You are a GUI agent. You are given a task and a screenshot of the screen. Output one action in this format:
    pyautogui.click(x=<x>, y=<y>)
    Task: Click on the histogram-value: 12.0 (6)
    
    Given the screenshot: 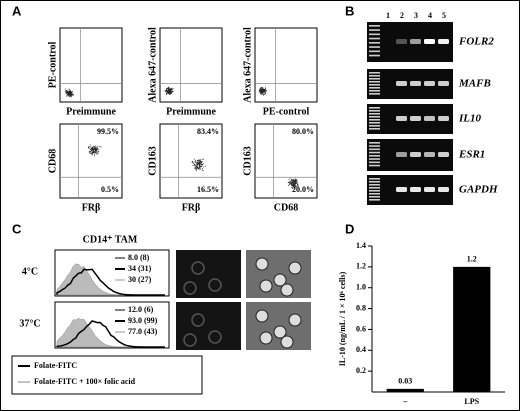 What is the action you would take?
    pyautogui.click(x=141, y=309)
    